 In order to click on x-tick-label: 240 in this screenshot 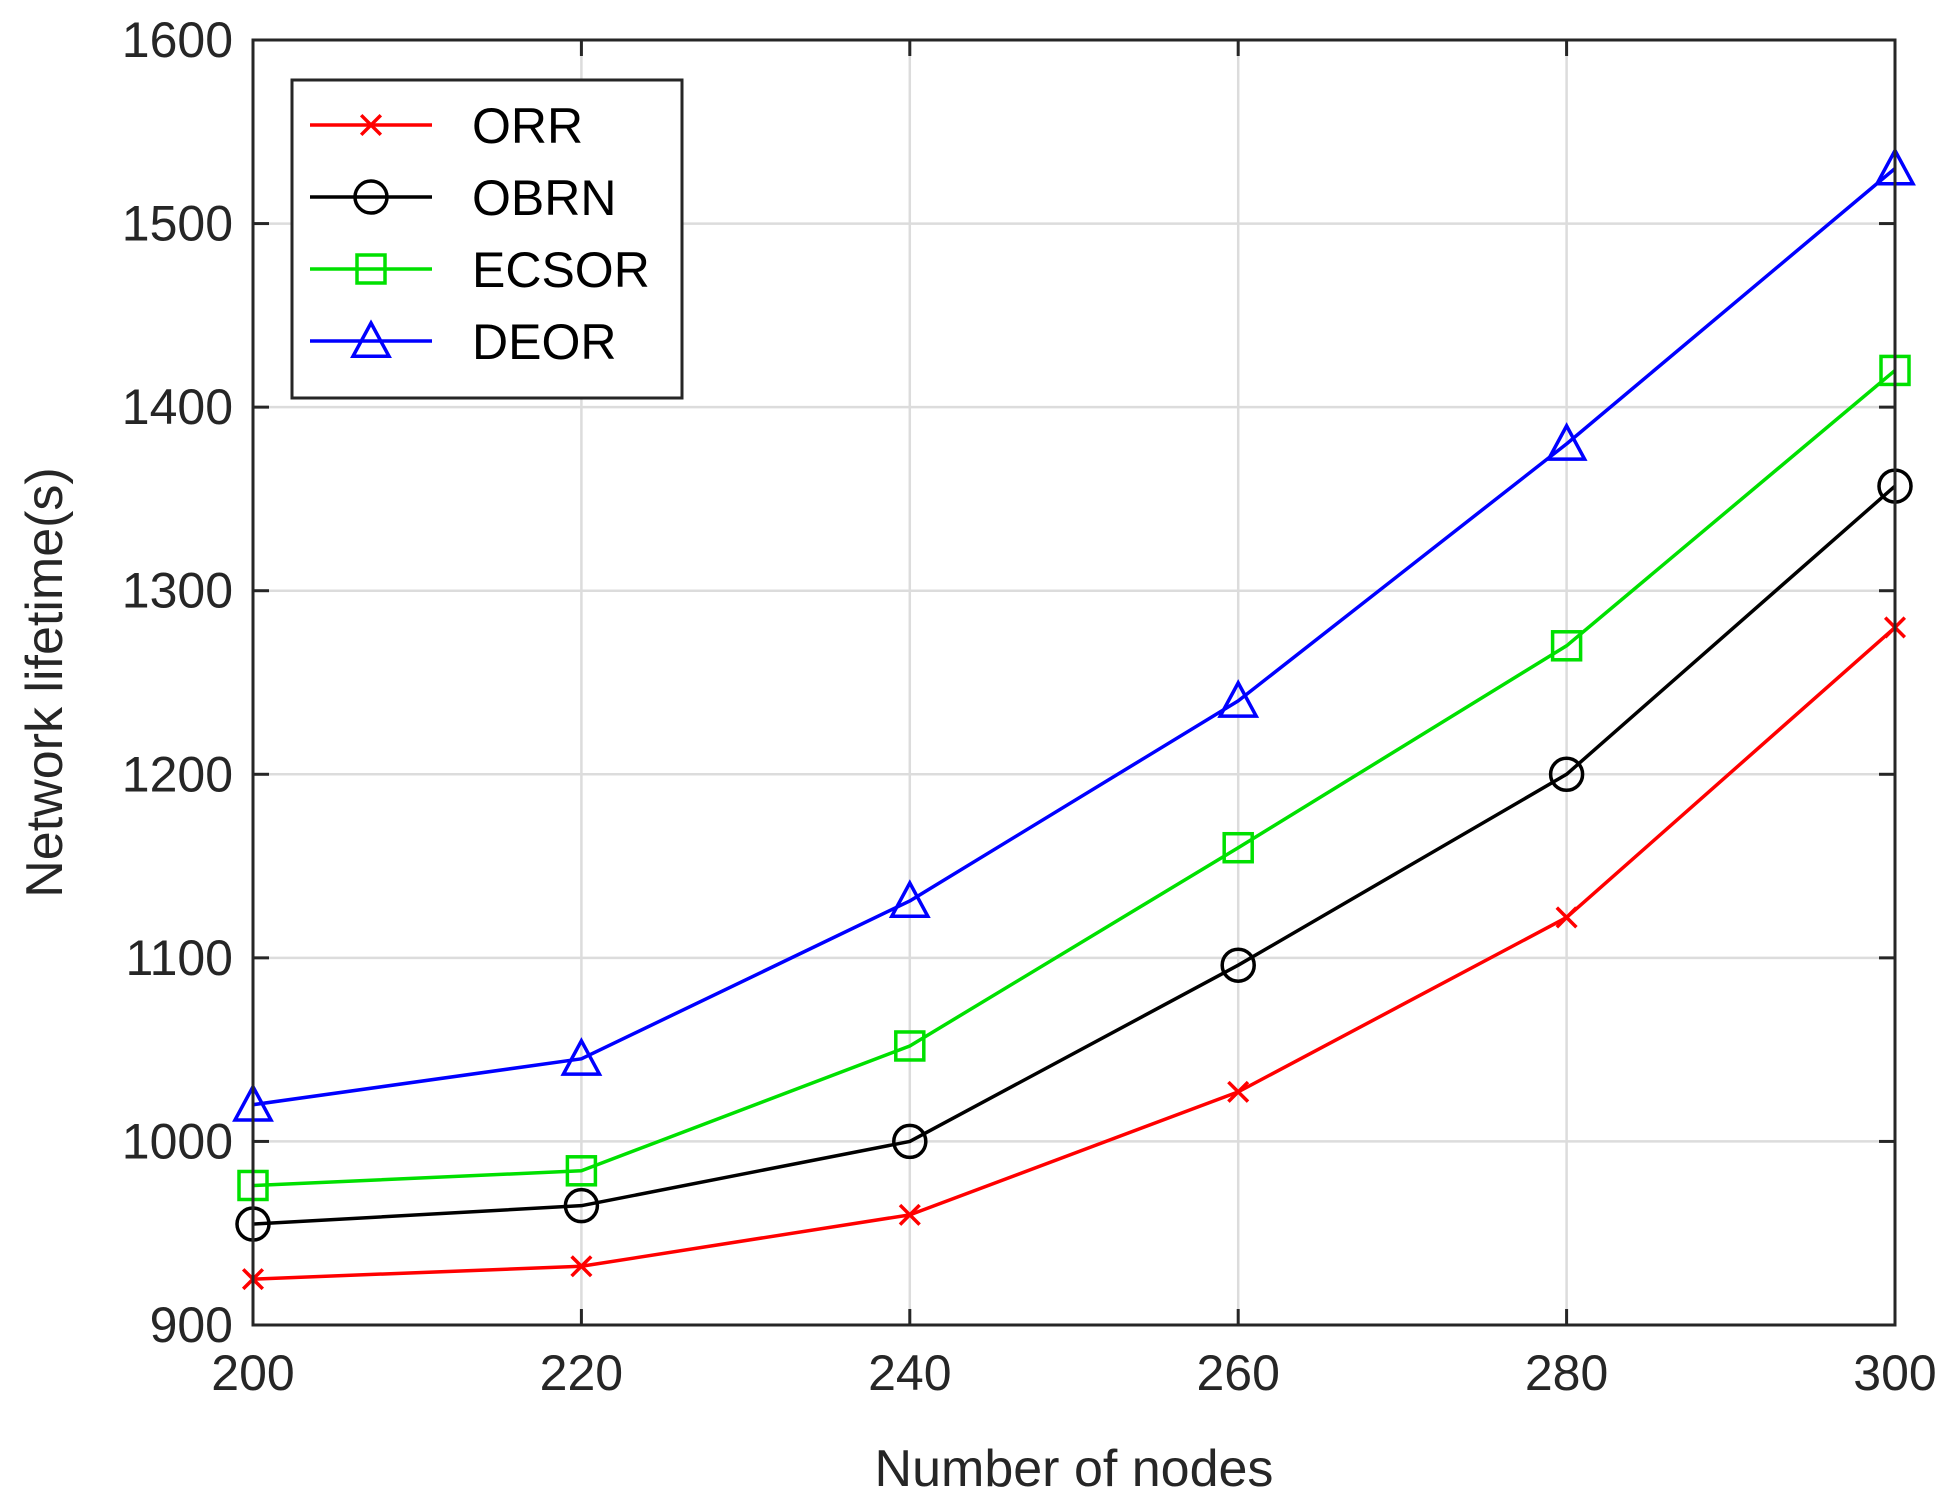, I will do `click(909, 1373)`.